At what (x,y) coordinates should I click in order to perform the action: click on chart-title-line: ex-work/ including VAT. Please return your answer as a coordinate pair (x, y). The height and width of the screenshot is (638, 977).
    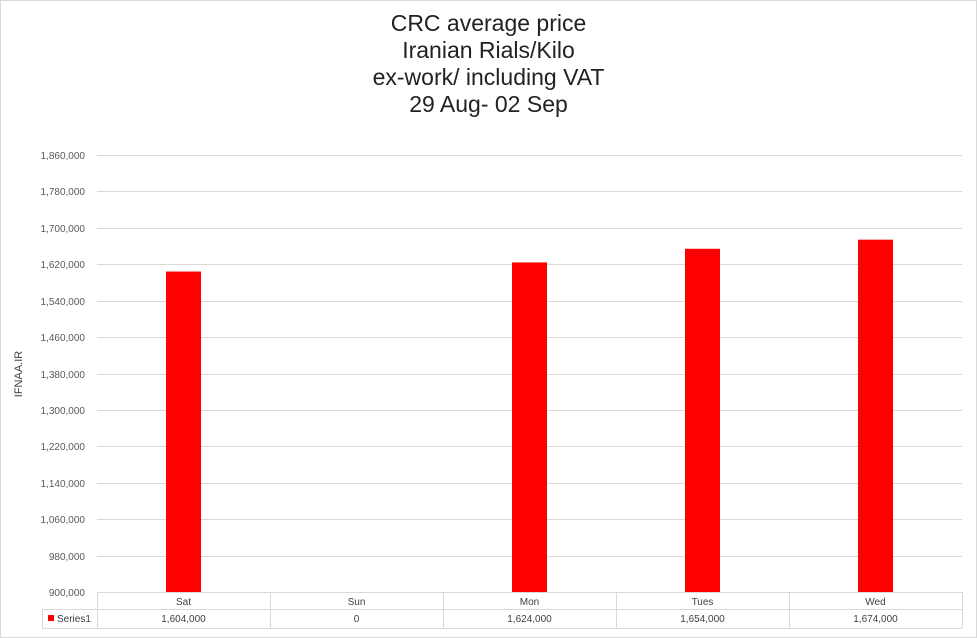
    Looking at the image, I should click on (488, 77).